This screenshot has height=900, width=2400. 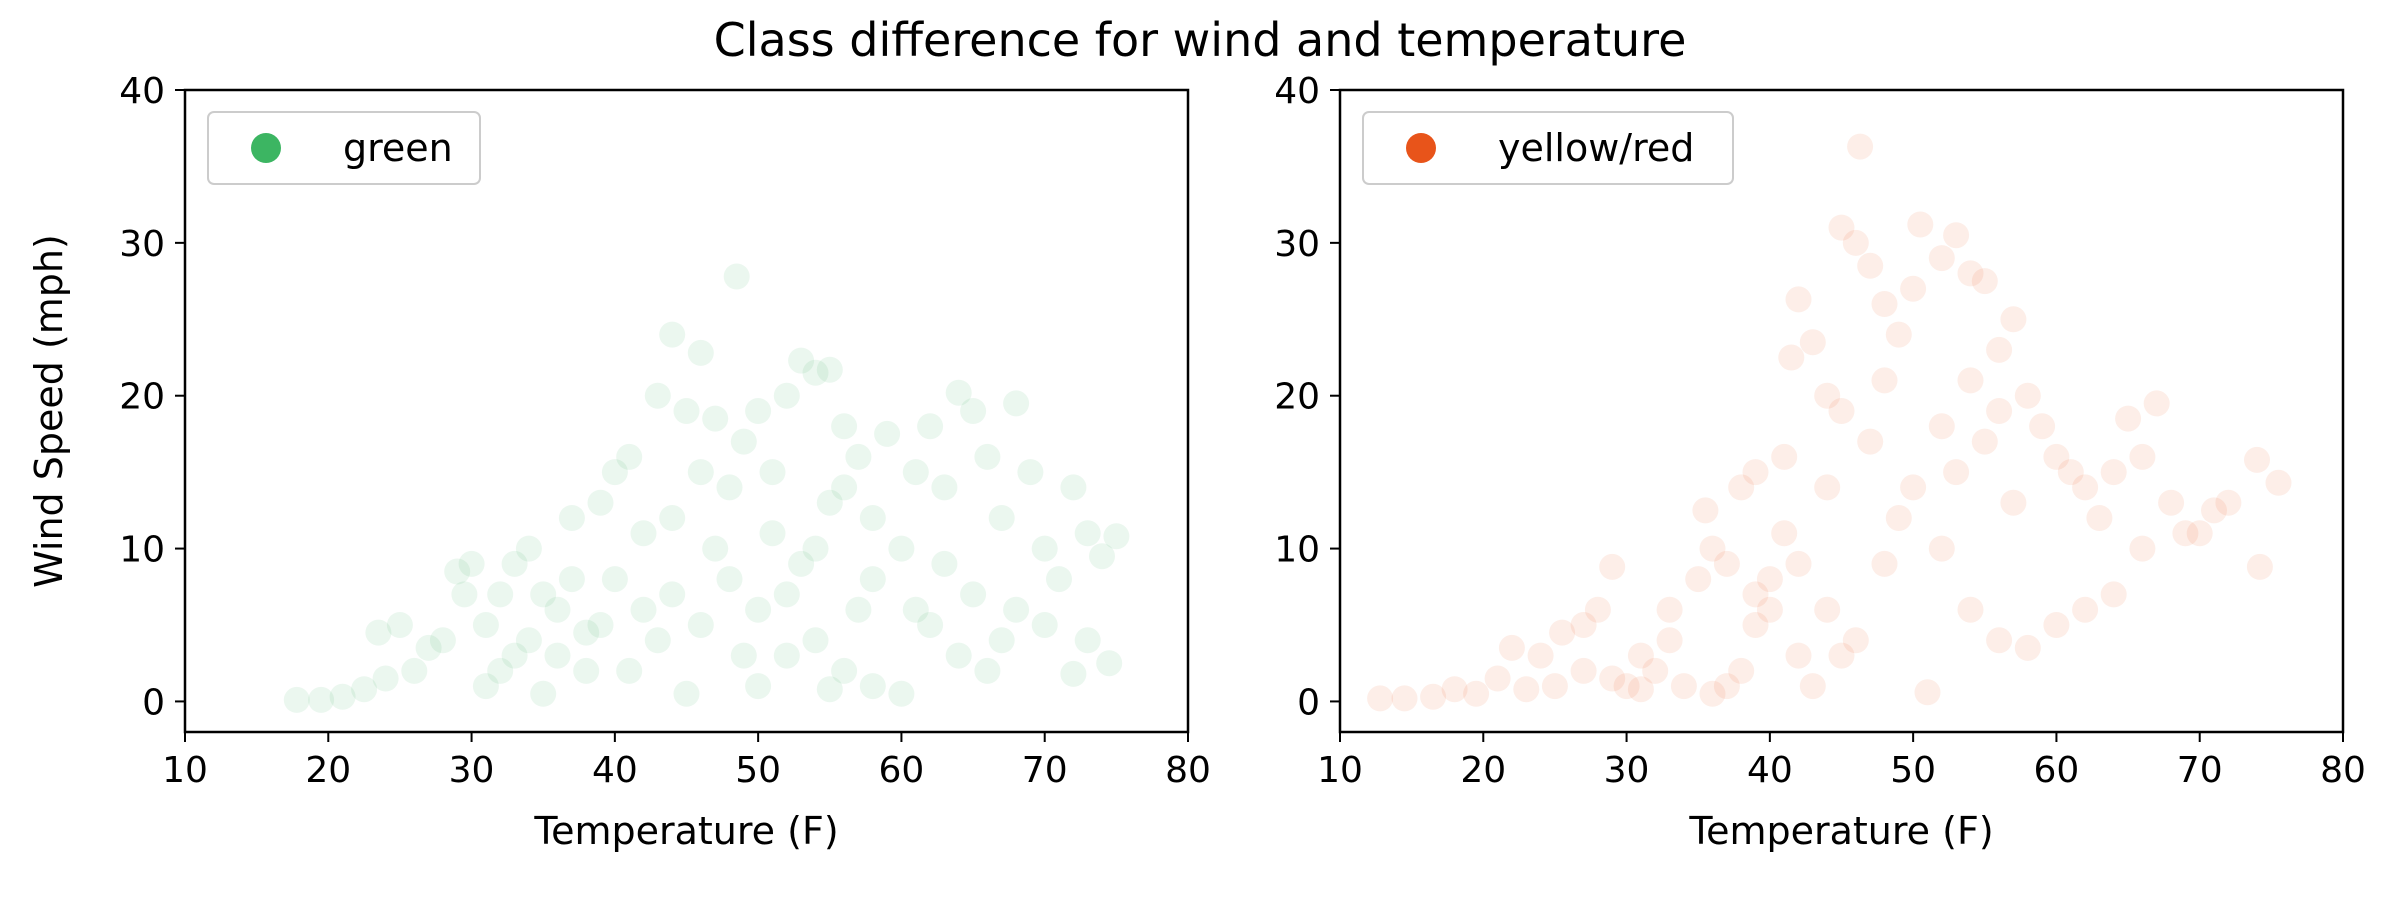 I want to click on x-tick-label: 70, so click(x=2200, y=770).